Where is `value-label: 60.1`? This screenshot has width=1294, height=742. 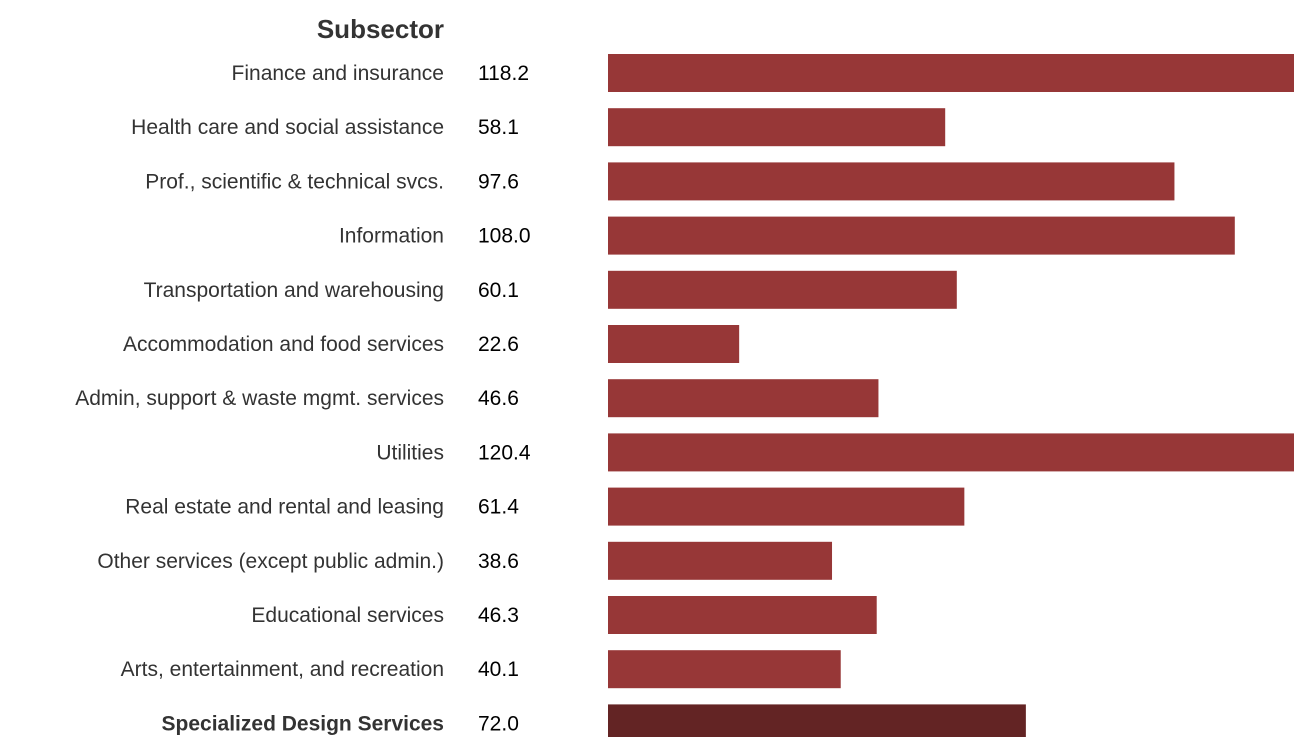 value-label: 60.1 is located at coordinates (498, 290).